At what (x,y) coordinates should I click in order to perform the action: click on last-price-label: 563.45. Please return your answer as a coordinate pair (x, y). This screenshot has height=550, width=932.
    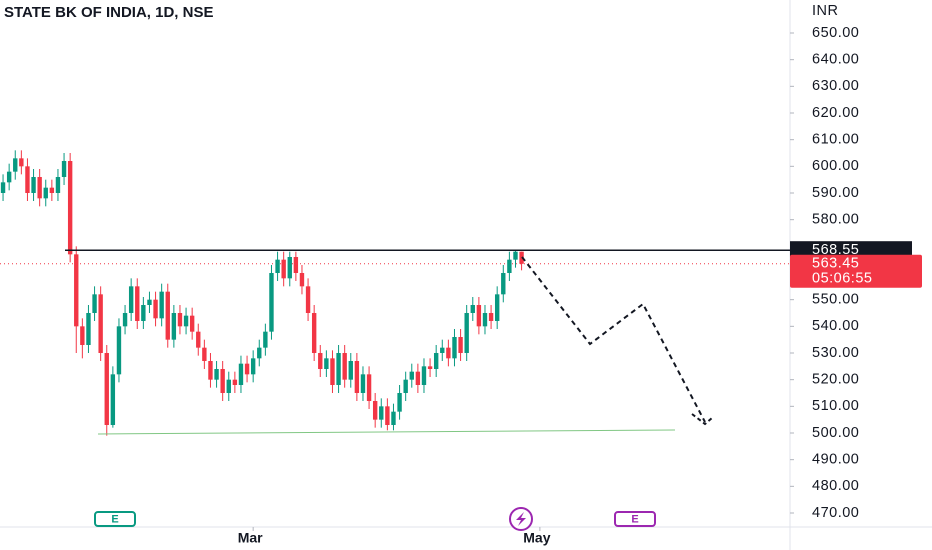
    Looking at the image, I should click on (835, 264).